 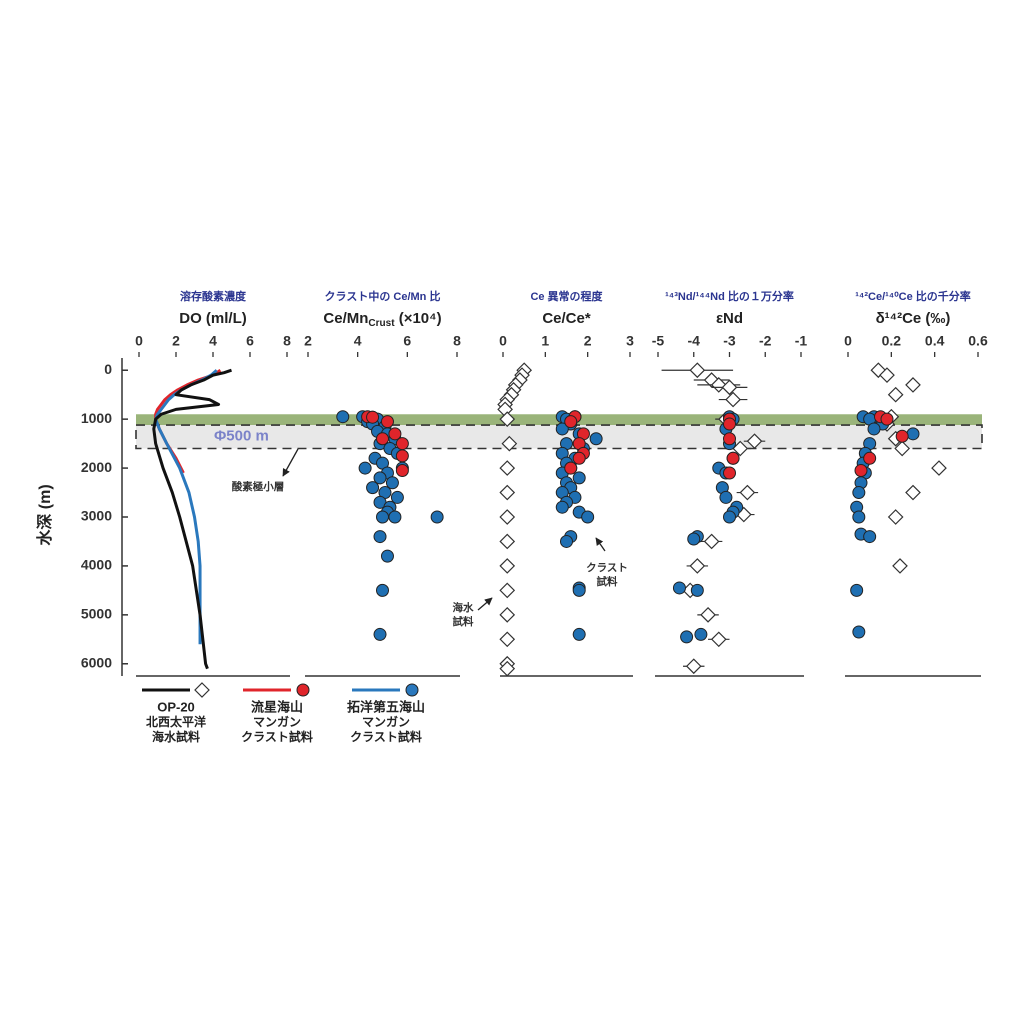 What do you see at coordinates (892, 341) in the screenshot?
I see `x-tick-label: 0.2` at bounding box center [892, 341].